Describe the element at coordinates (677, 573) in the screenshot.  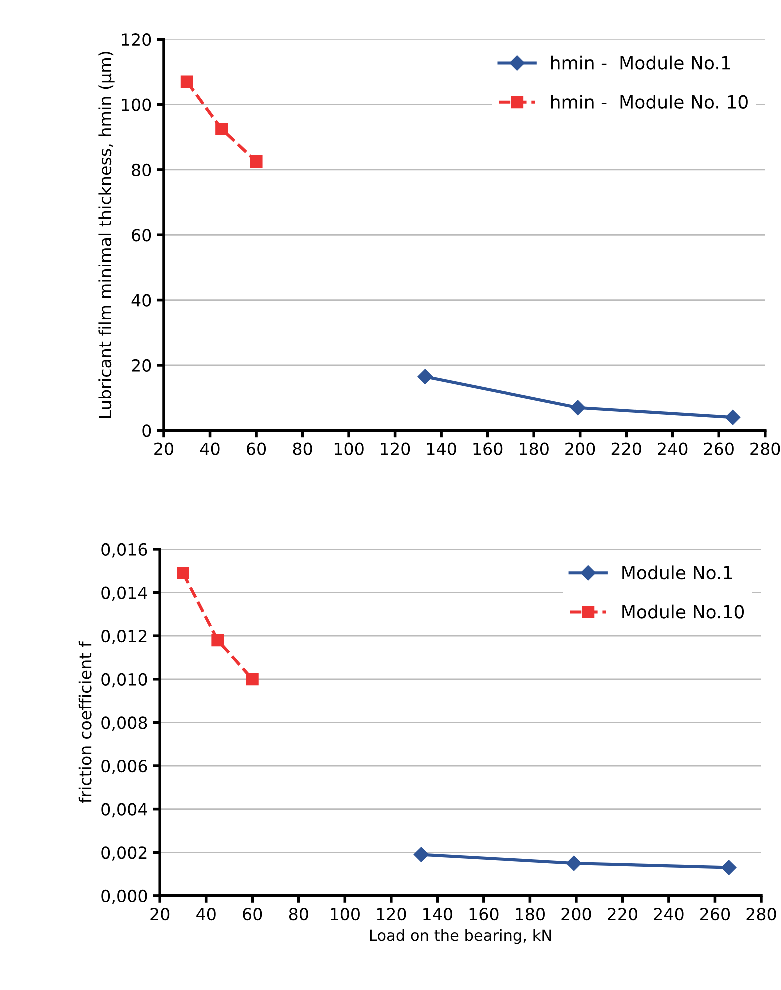
I see `legend-label: Module No.1` at that location.